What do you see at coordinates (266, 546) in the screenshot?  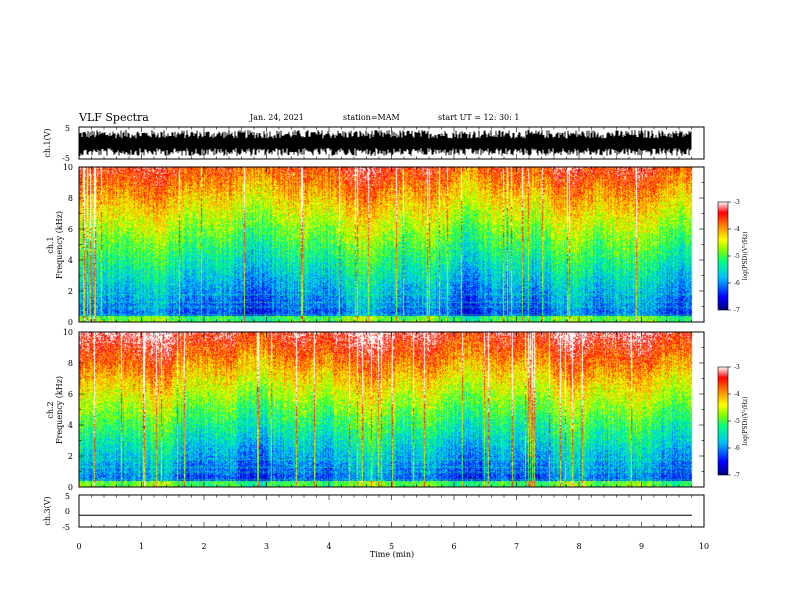 I see `x-tick-label: 3` at bounding box center [266, 546].